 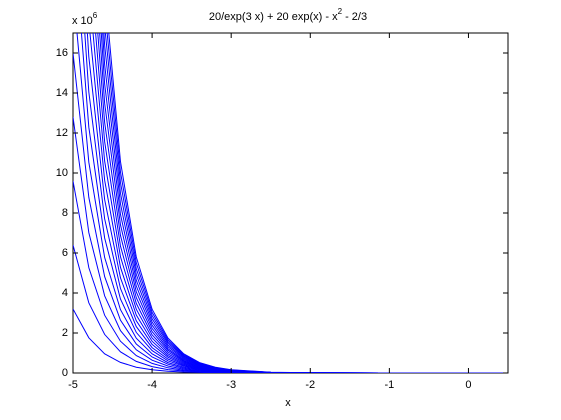 I want to click on title-superscript: 2, so click(x=340, y=11).